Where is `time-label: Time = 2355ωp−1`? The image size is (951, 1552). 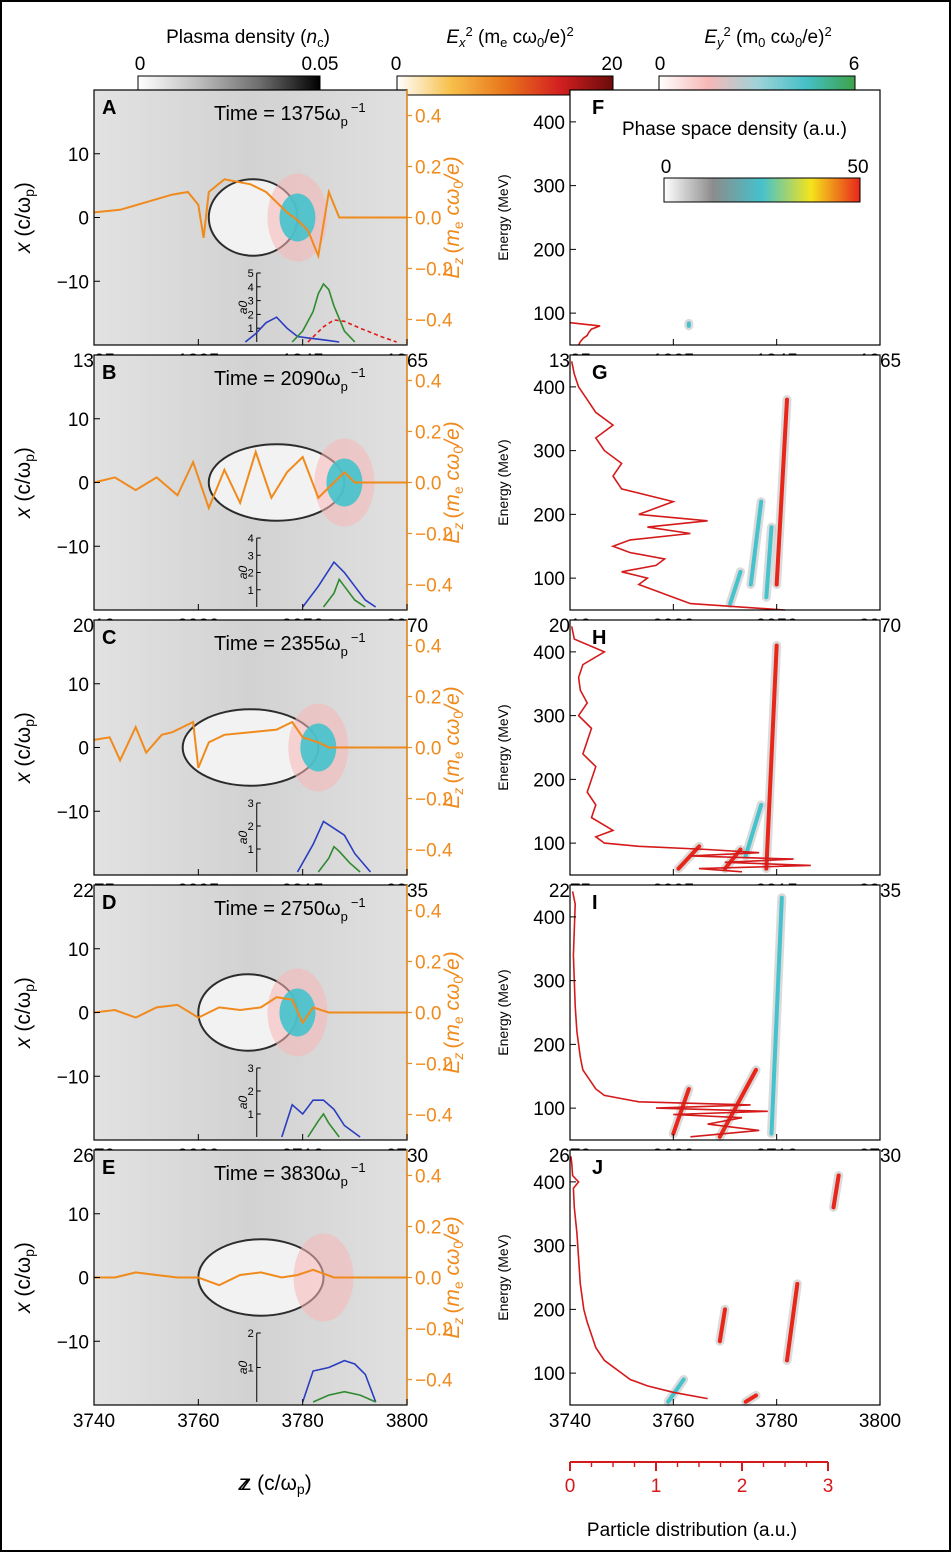
time-label: Time = 2355ωp−1 is located at coordinates (290, 644).